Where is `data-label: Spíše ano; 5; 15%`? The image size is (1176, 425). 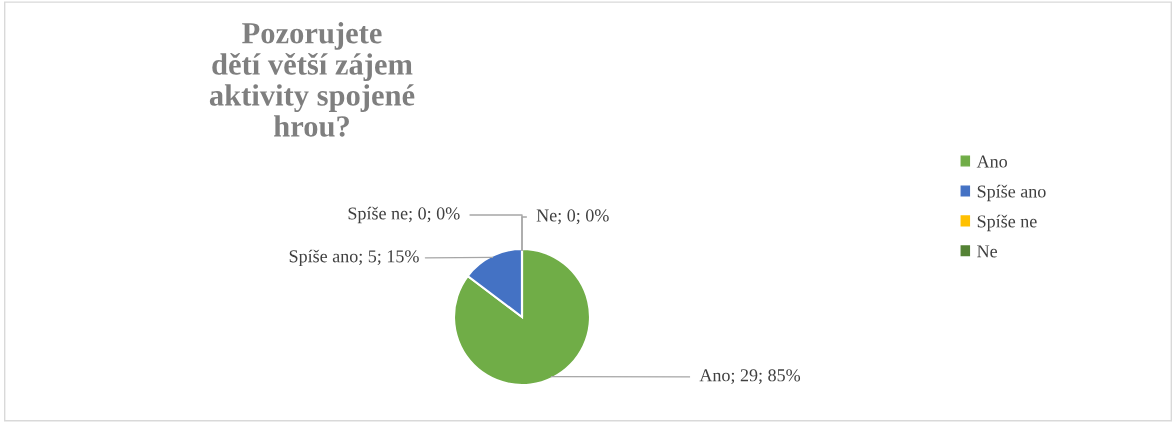 data-label: Spíše ano; 5; 15% is located at coordinates (354, 258).